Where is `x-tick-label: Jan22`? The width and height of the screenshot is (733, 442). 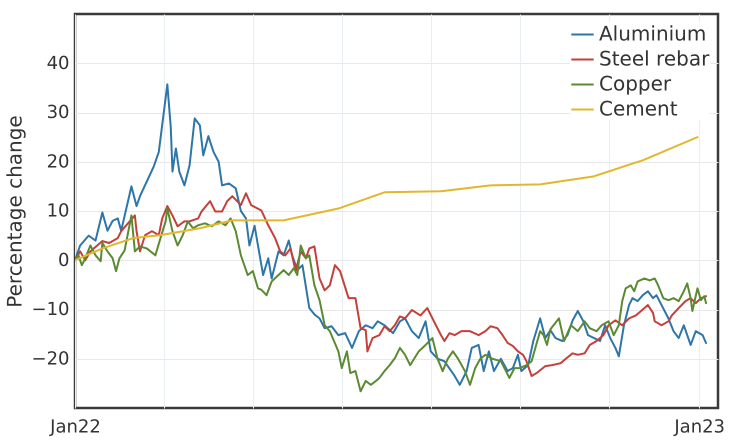
x-tick-label: Jan22 is located at coordinates (75, 427).